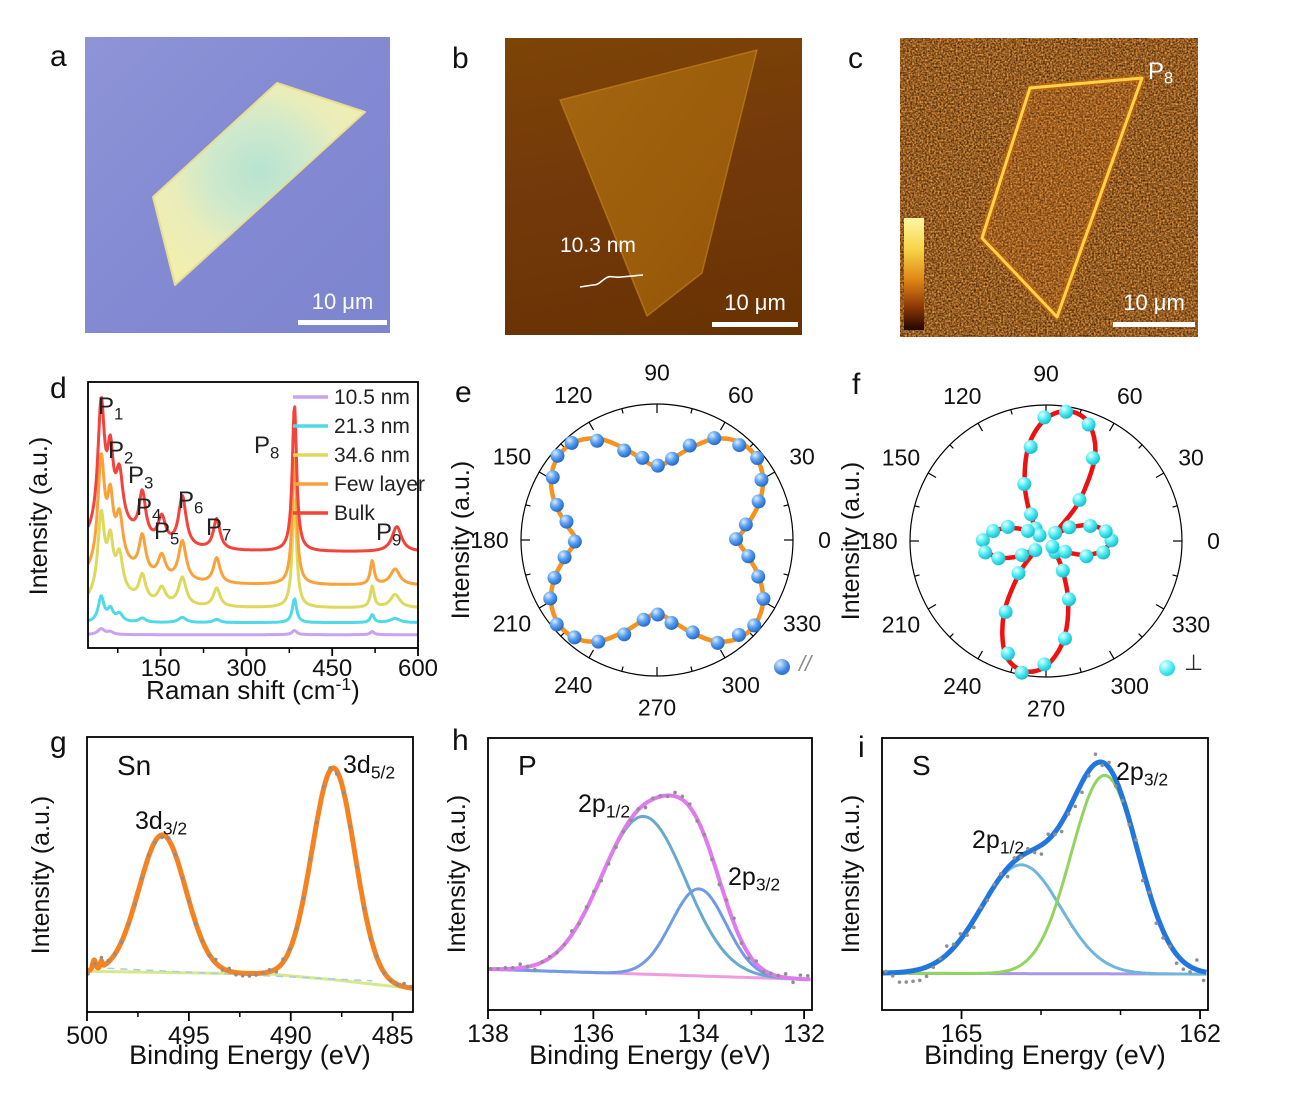 The height and width of the screenshot is (1104, 1294). What do you see at coordinates (650, 1055) in the screenshot?
I see `x-axis-label-h: Binding Energy (eV)` at bounding box center [650, 1055].